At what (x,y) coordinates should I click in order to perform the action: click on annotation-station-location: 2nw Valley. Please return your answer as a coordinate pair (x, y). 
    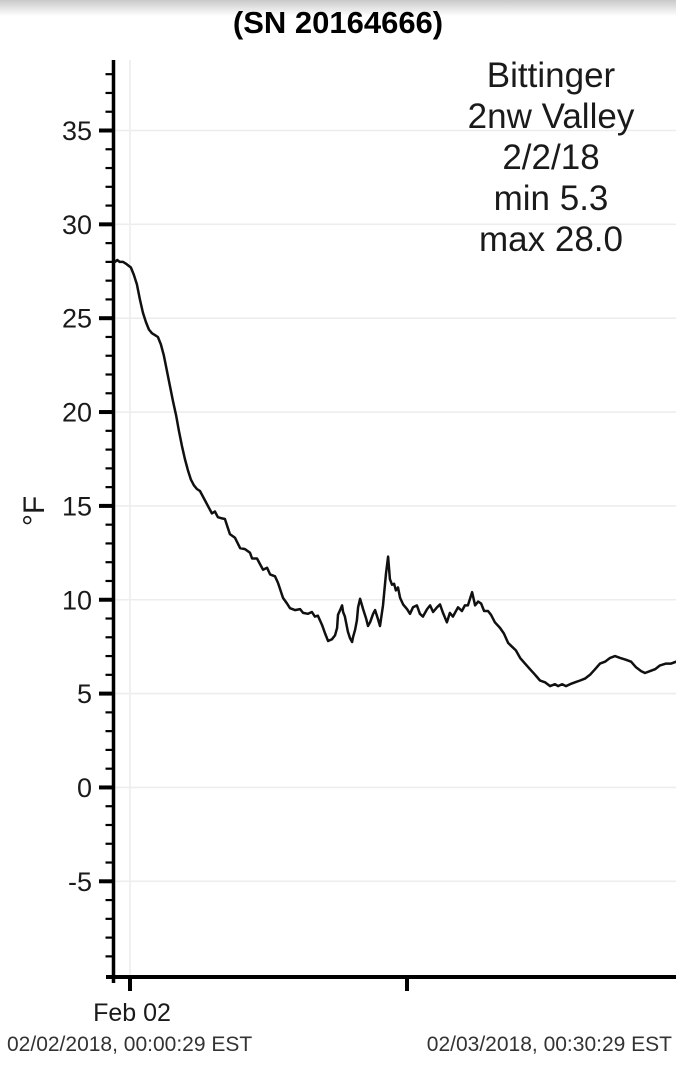
    Looking at the image, I should click on (551, 116).